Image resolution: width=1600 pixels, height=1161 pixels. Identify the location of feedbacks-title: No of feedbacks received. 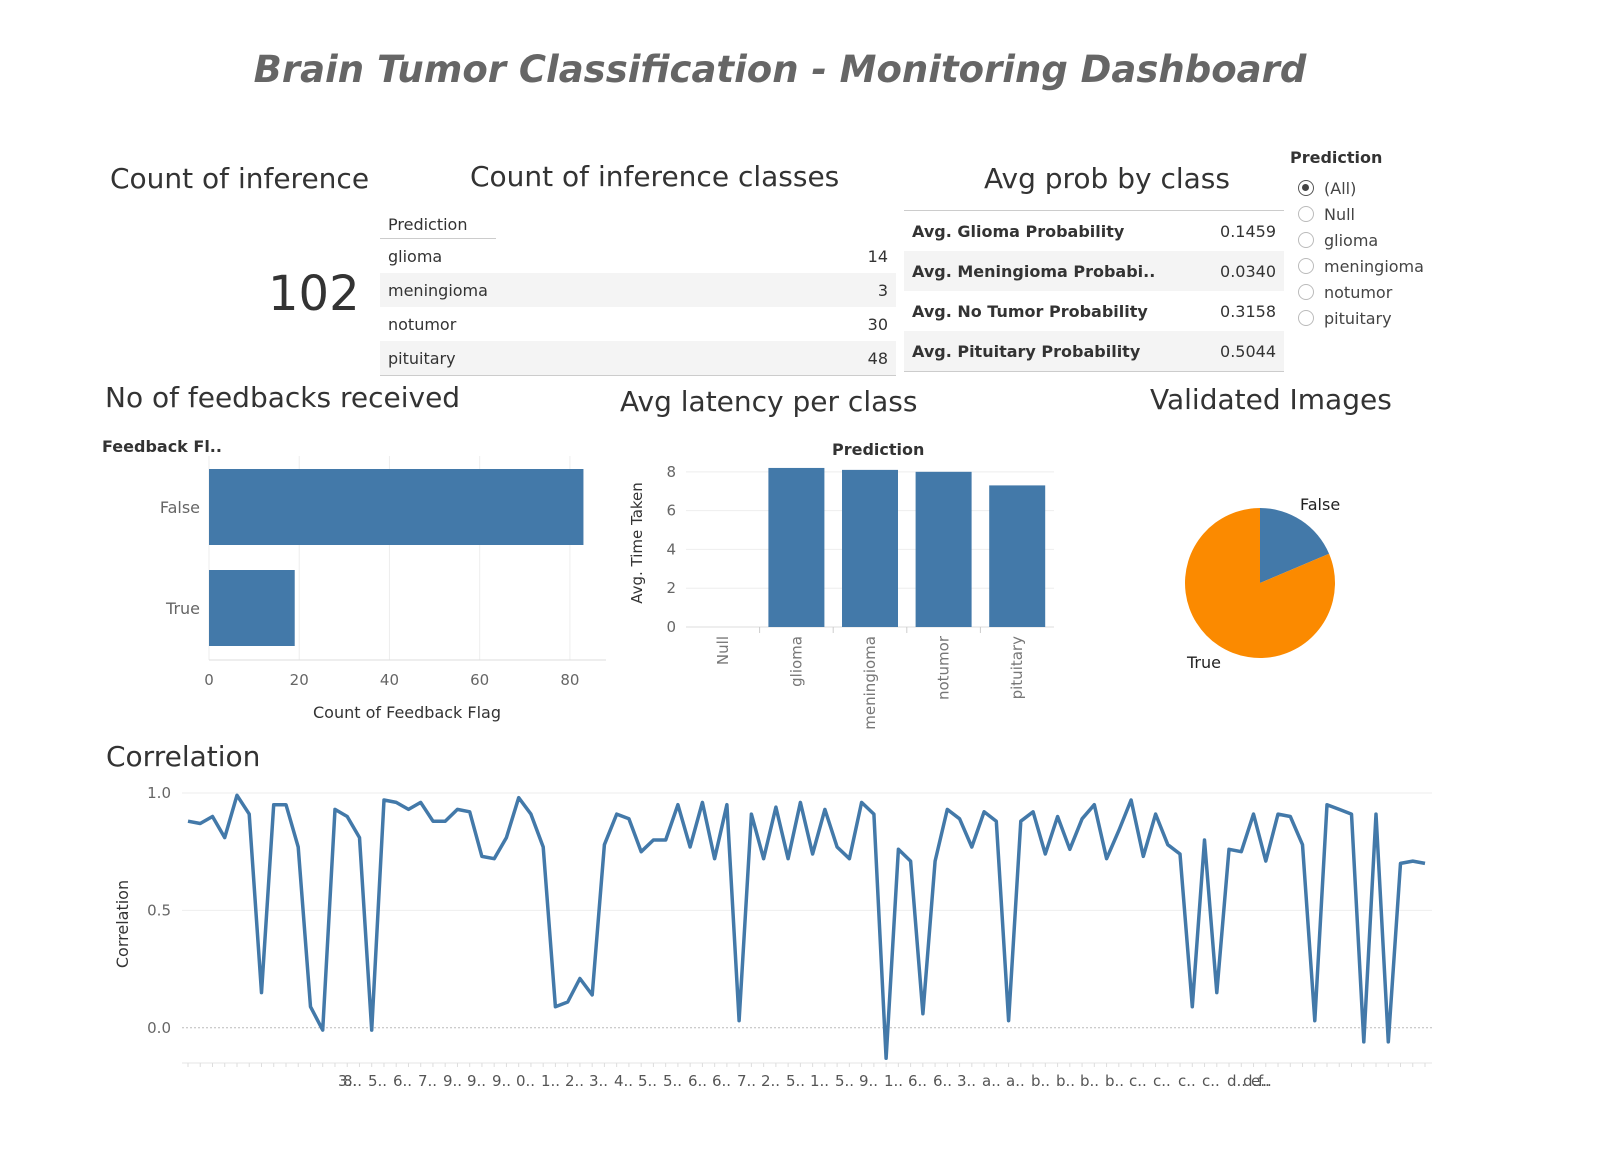
(283, 397).